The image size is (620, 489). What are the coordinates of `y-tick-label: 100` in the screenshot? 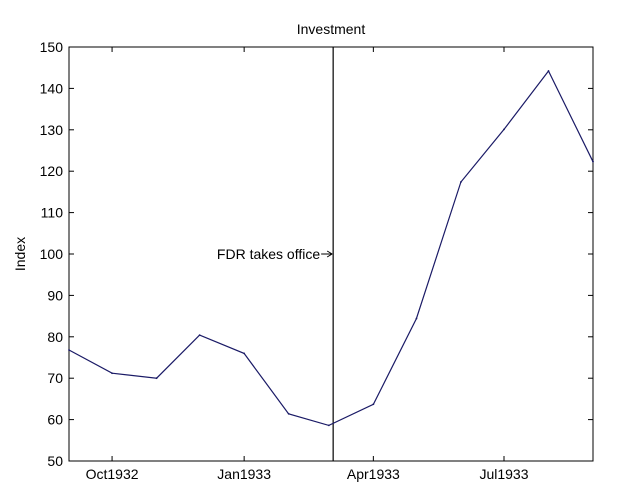 It's located at (52, 254).